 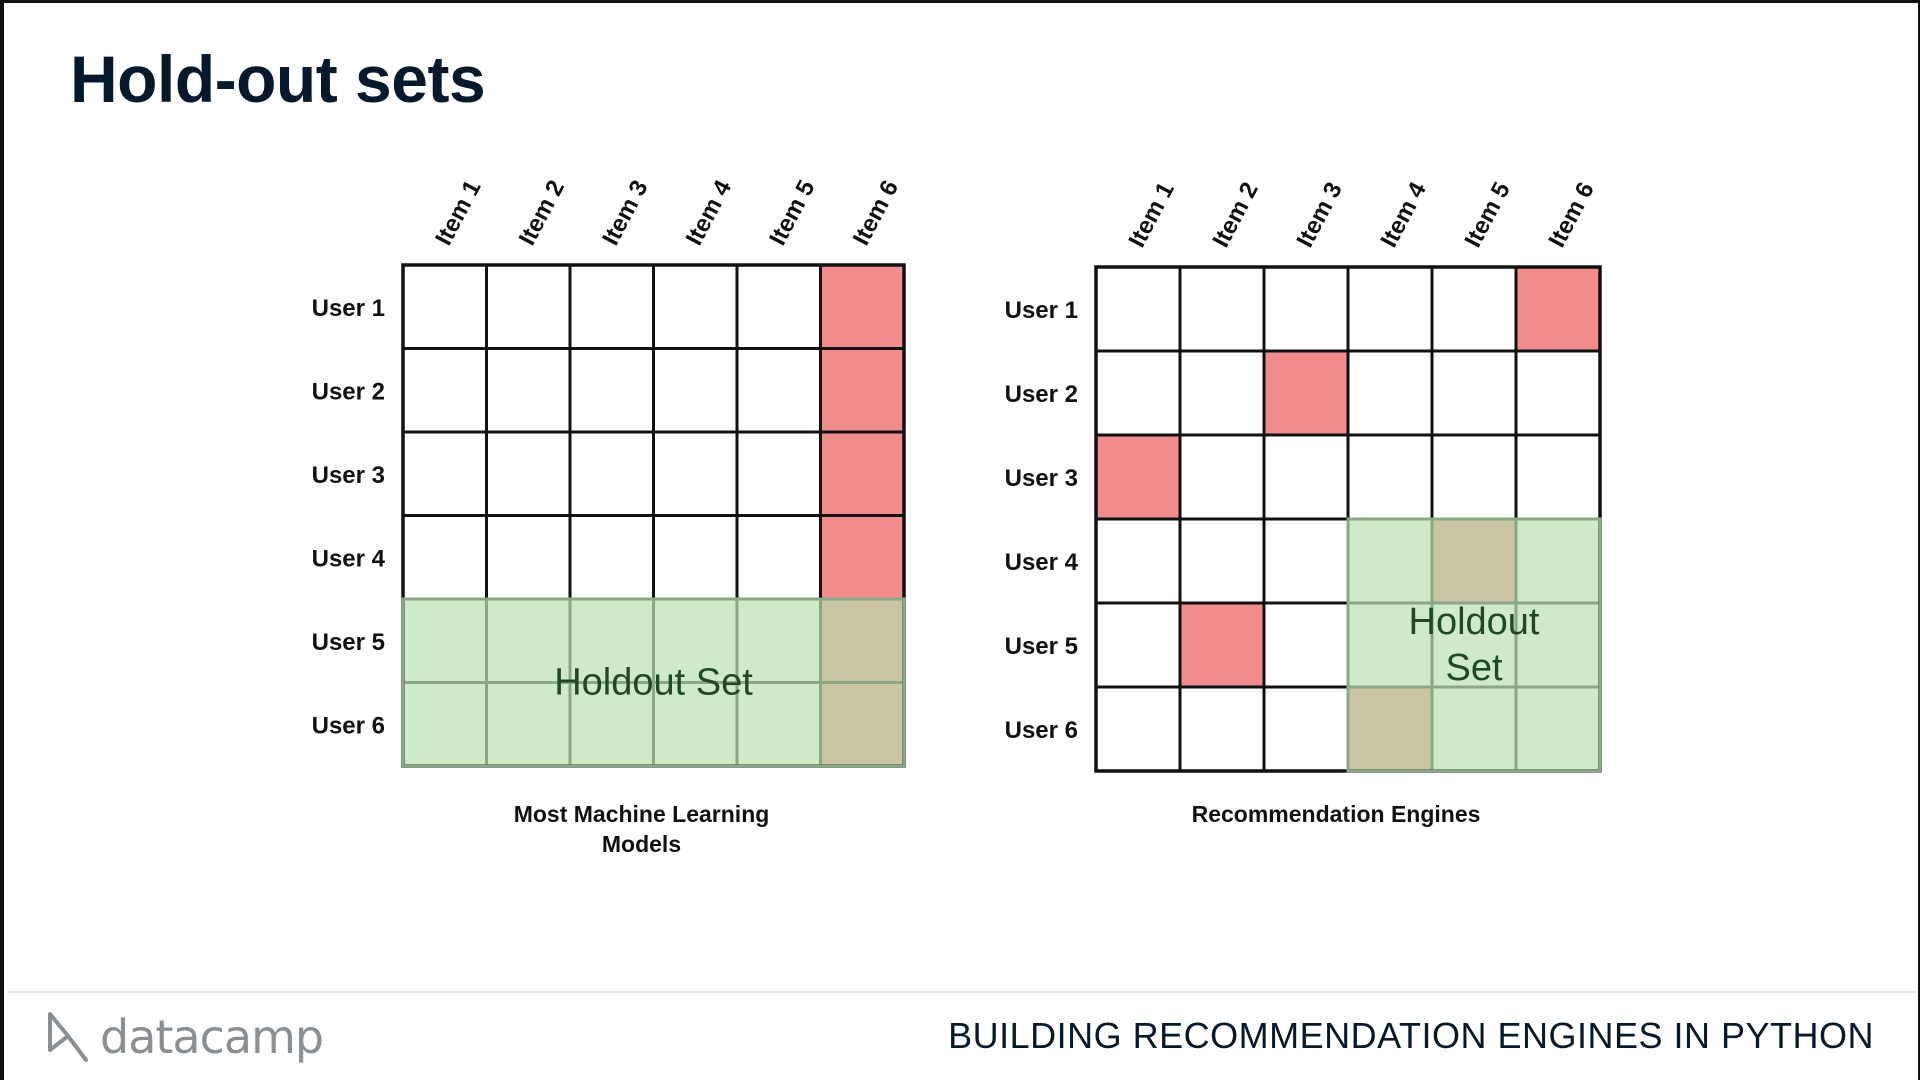 What do you see at coordinates (528, 306) in the screenshot?
I see `grid-cell-d1-r1-c2` at bounding box center [528, 306].